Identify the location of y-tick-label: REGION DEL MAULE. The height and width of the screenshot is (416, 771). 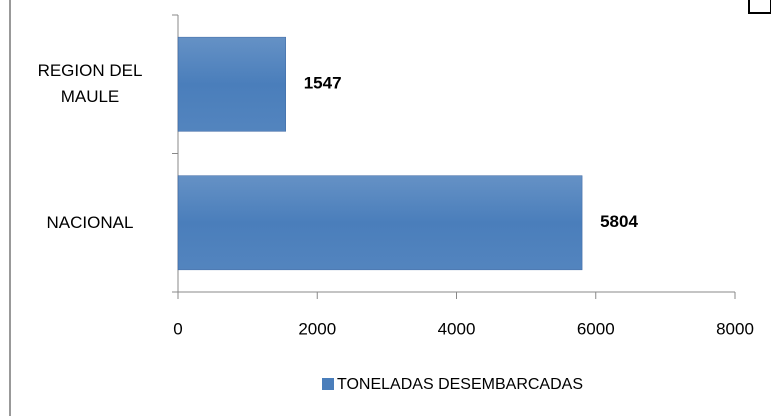
(90, 84).